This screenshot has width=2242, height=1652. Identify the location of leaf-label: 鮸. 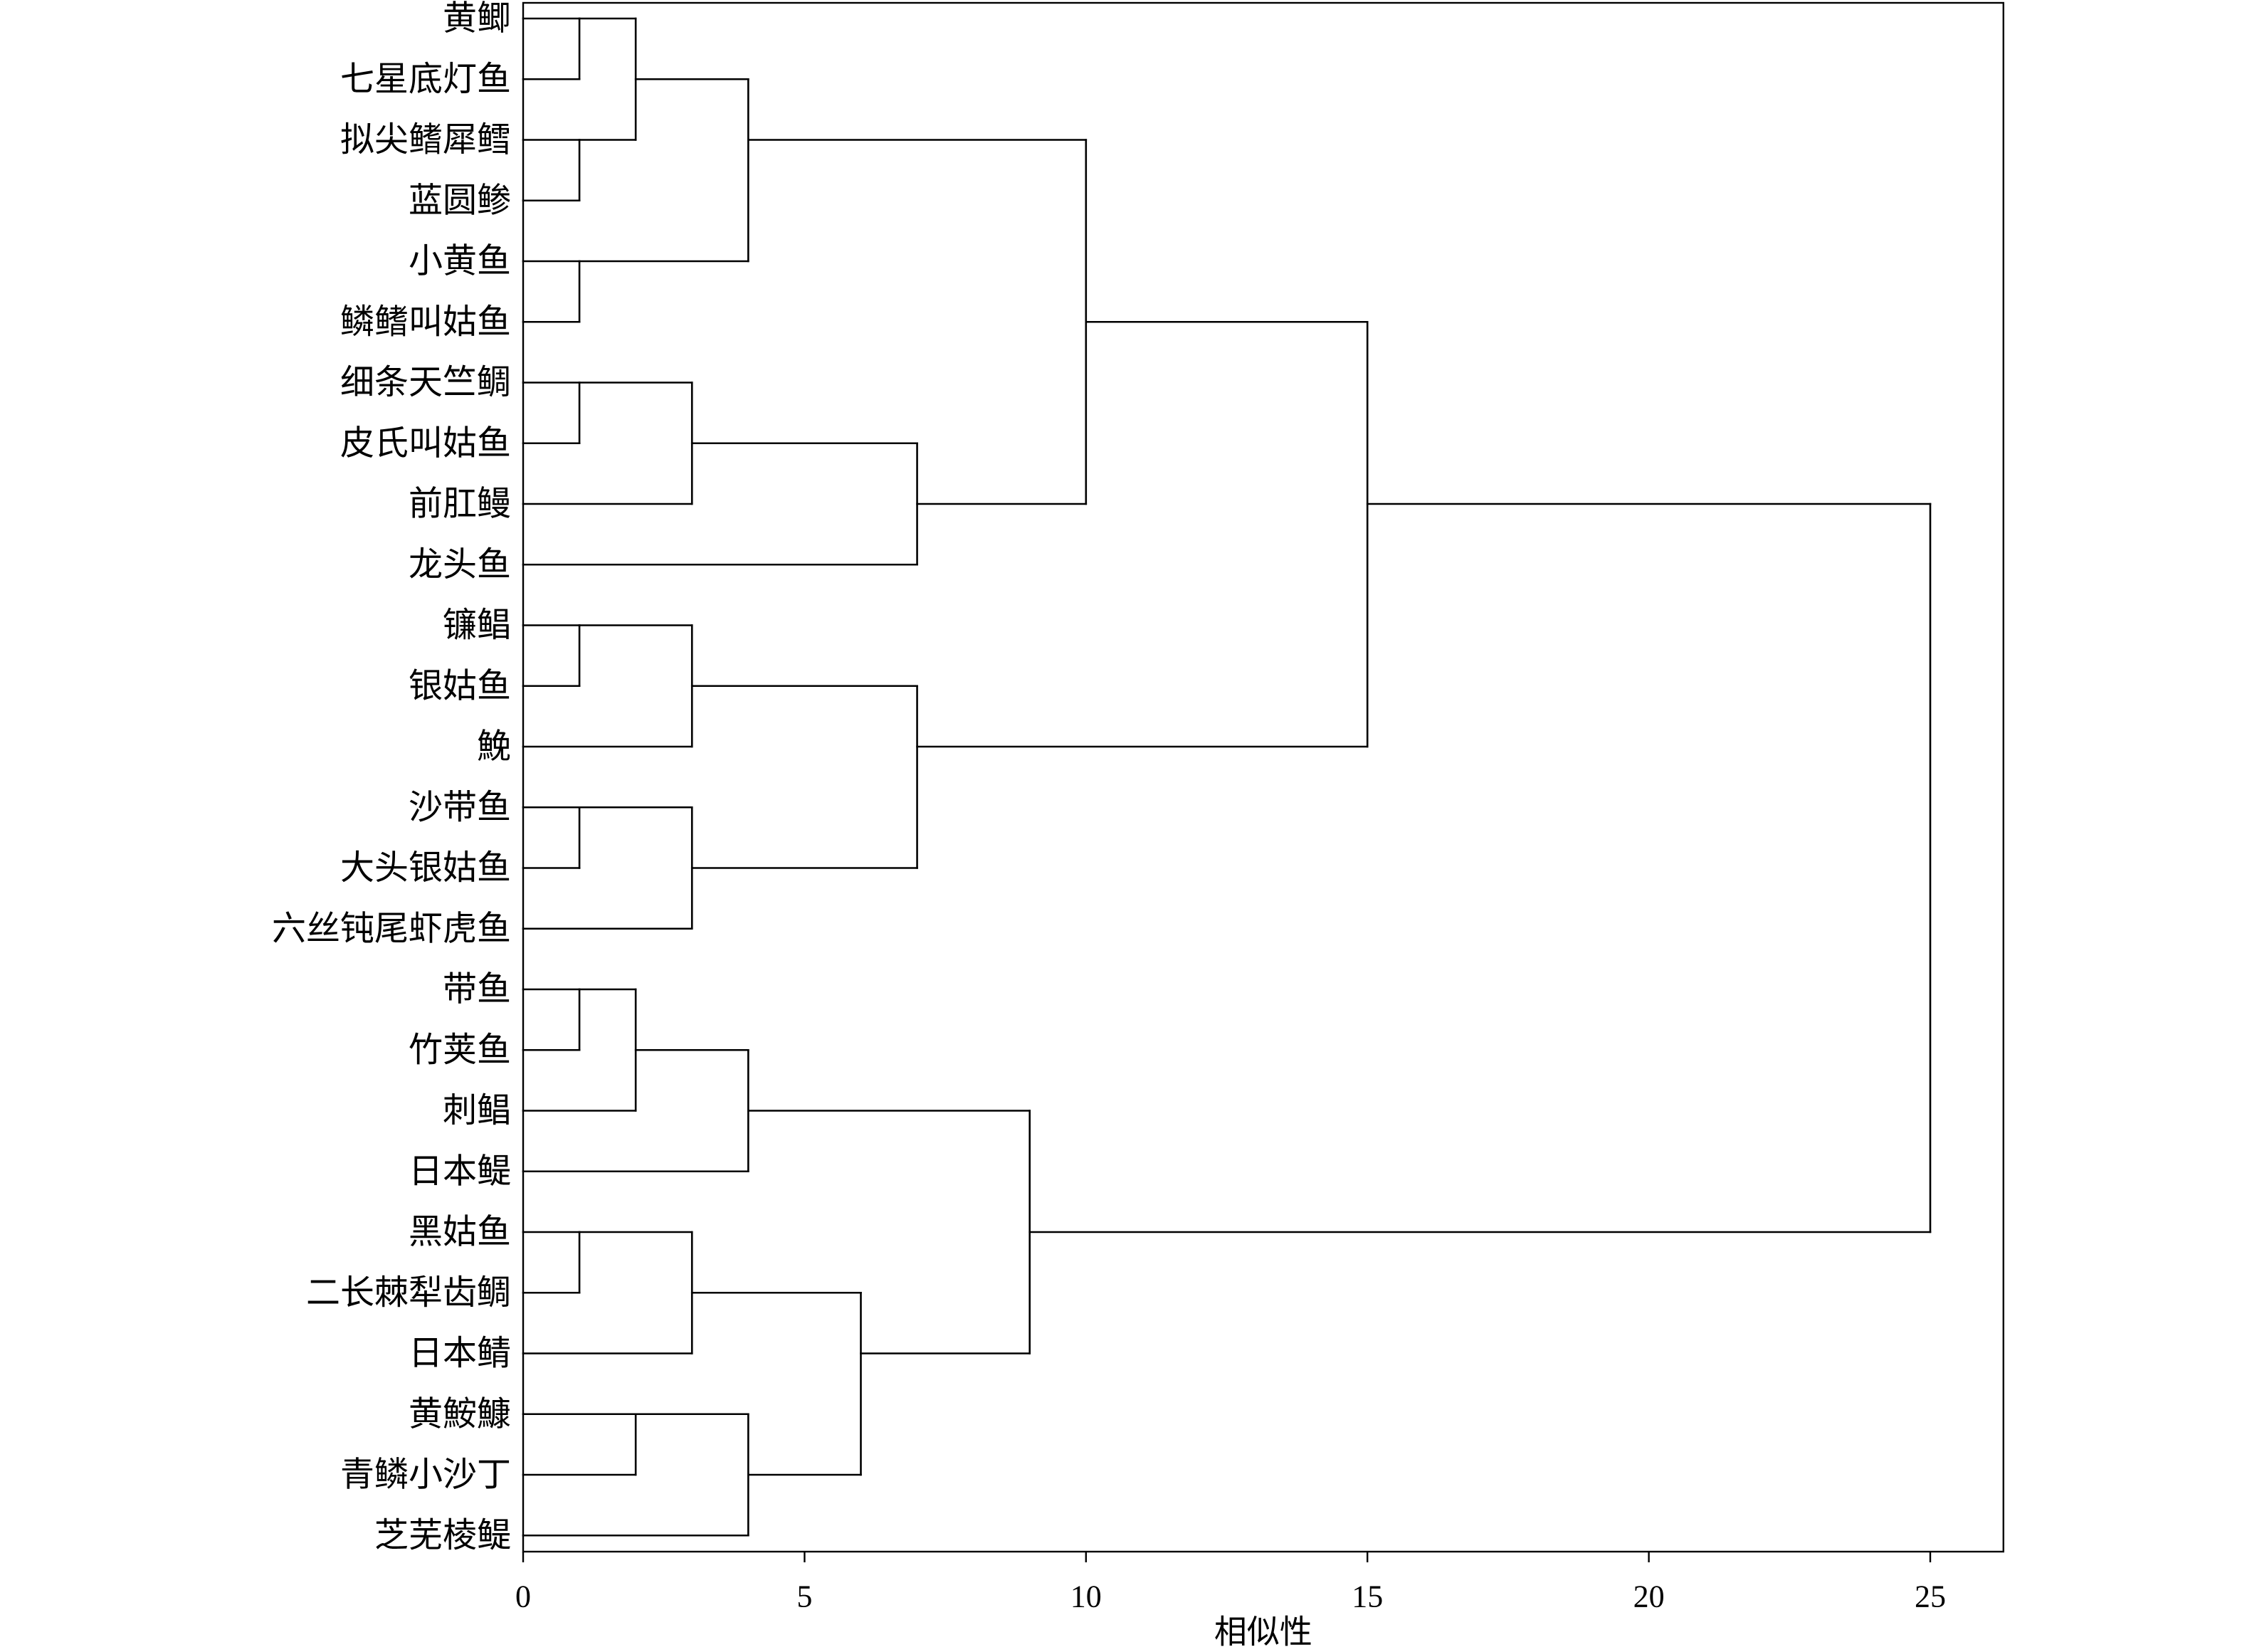
(494, 747).